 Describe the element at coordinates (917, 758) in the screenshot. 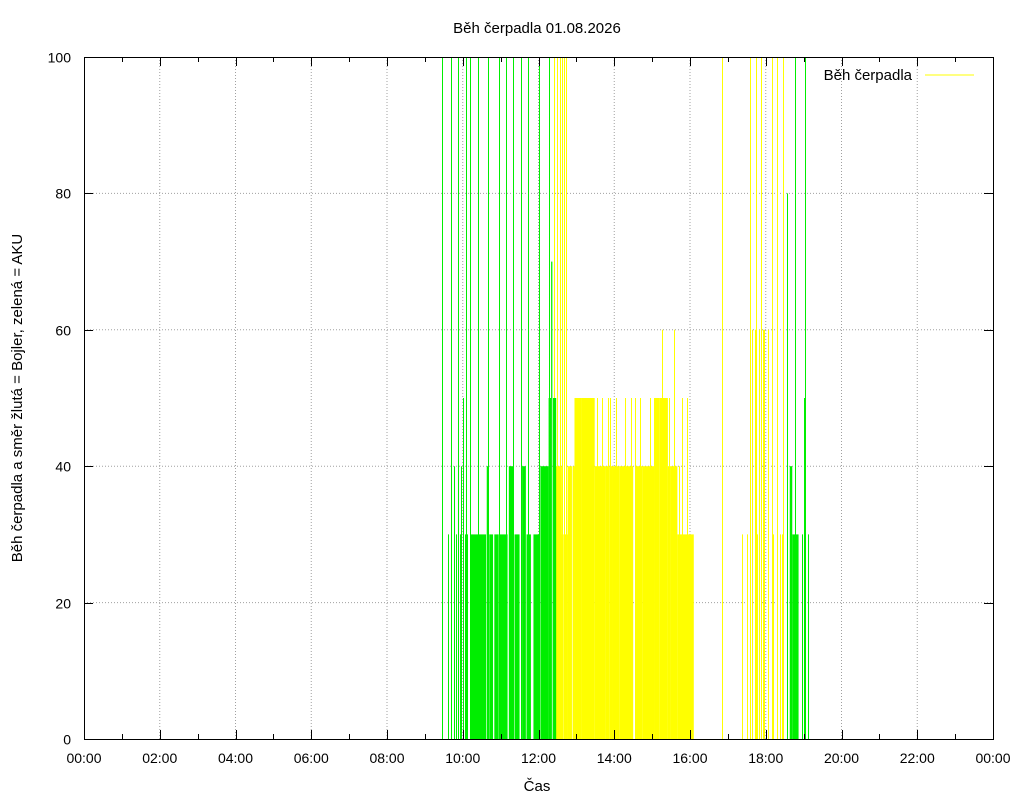

I see `x-tick-label: 22:00` at that location.